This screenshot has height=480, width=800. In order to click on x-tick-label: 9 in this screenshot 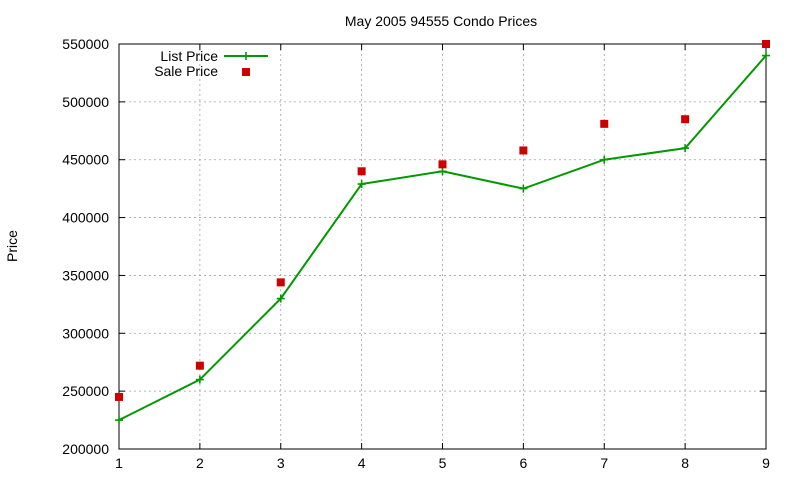, I will do `click(766, 463)`.